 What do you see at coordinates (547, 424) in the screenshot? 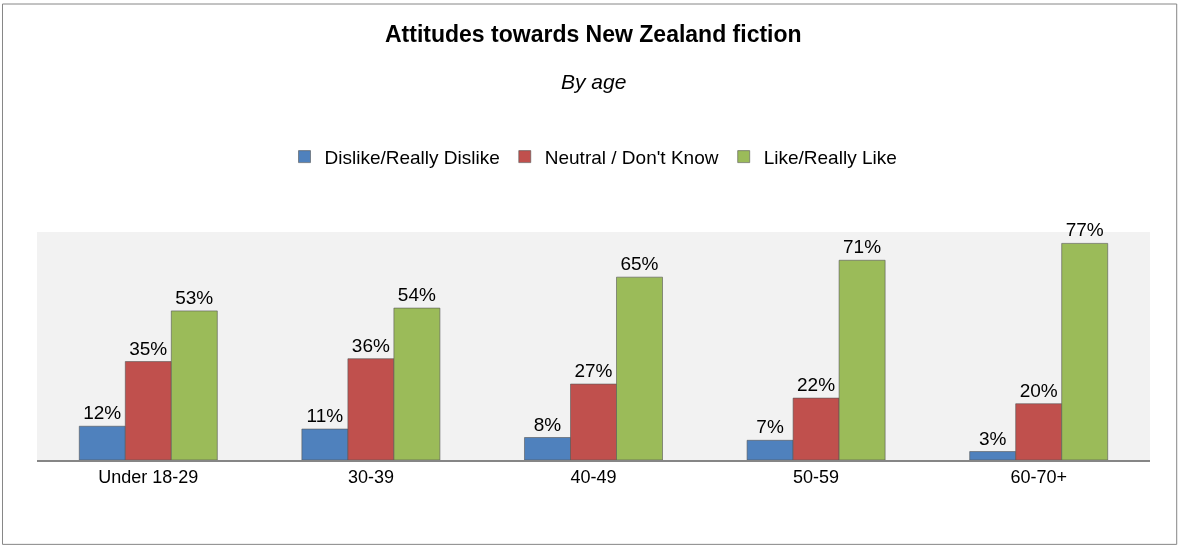
I see `data-label: 8%` at bounding box center [547, 424].